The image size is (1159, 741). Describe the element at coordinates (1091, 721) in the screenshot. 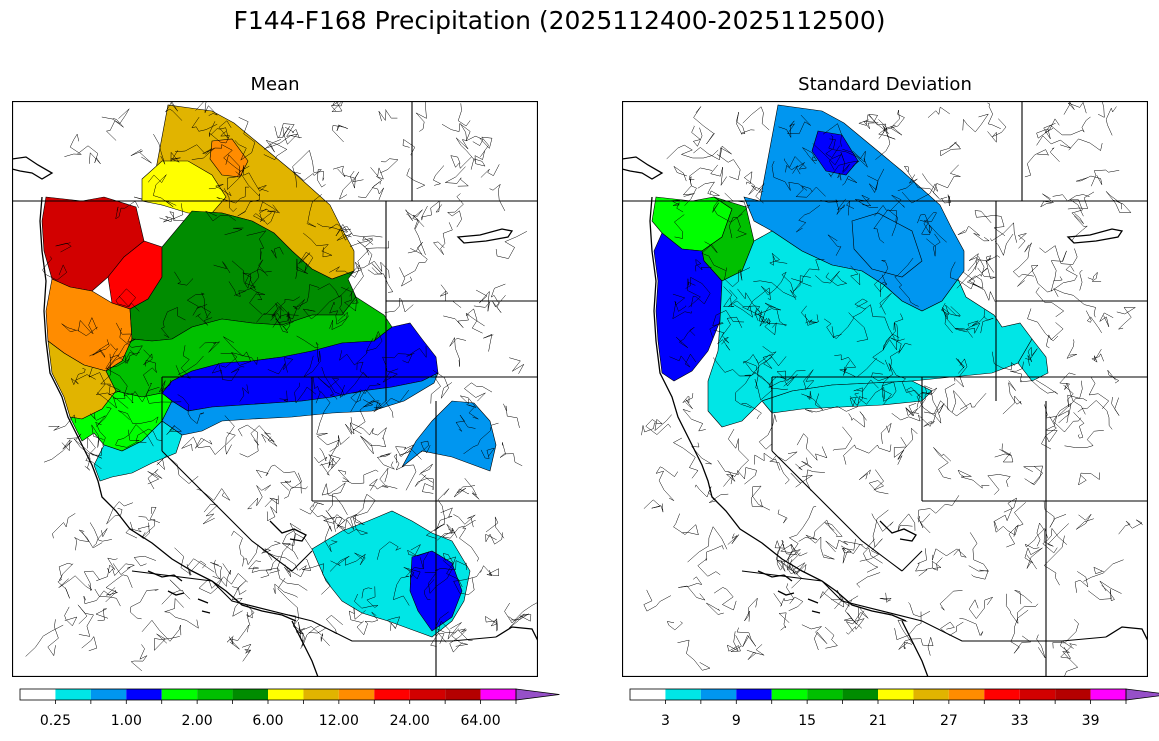

I see `colorbar-tick-label: 39` at that location.